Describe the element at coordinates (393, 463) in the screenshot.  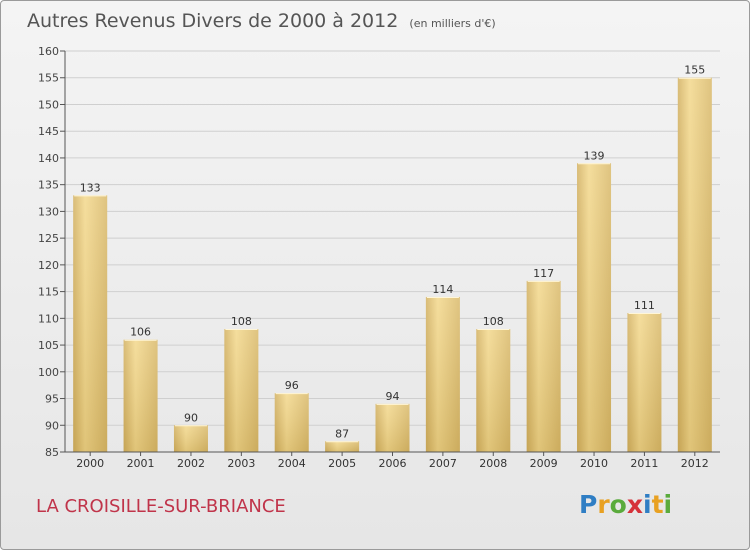
I see `x-tick-label: 2006` at that location.